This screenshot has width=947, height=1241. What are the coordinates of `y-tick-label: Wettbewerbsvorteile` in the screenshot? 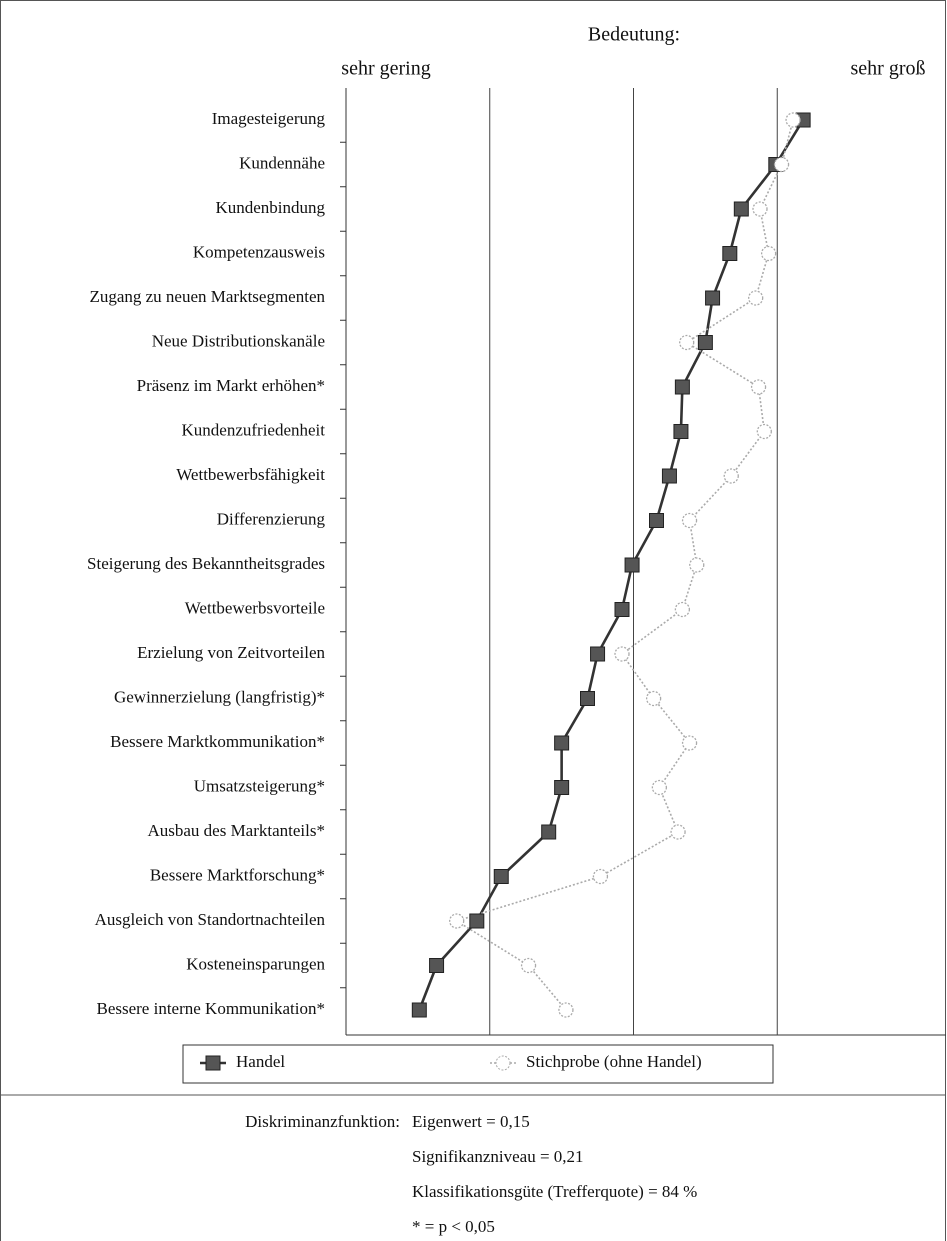 It's located at (255, 607).